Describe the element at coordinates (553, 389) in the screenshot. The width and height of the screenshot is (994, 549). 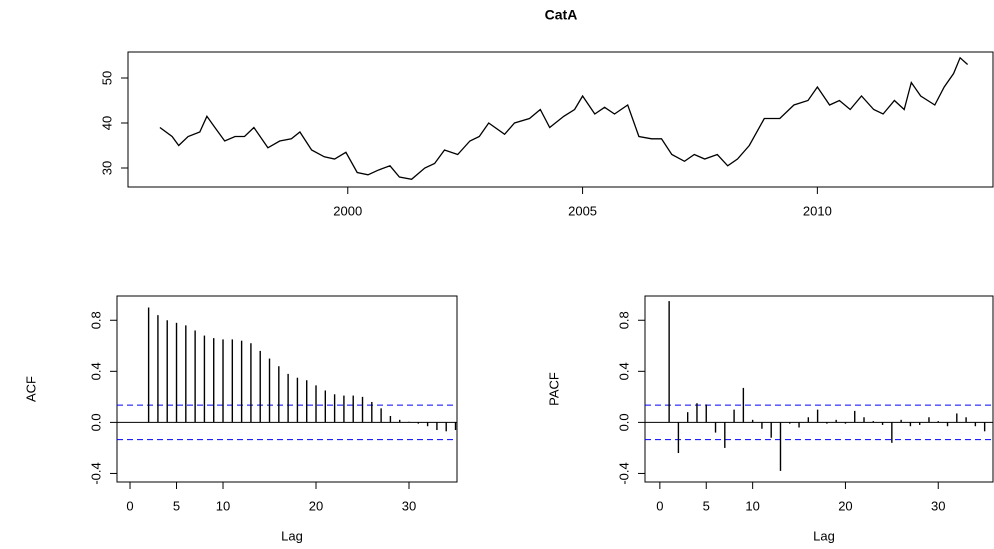
I see `y-axis-label: PACF` at that location.